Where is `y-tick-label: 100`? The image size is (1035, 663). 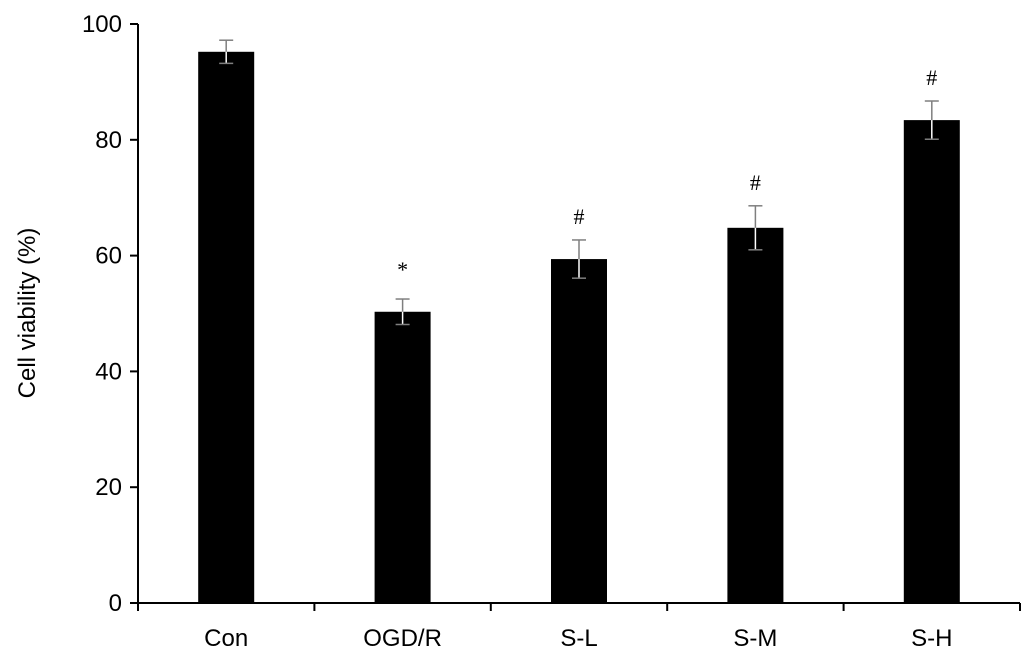 y-tick-label: 100 is located at coordinates (102, 24).